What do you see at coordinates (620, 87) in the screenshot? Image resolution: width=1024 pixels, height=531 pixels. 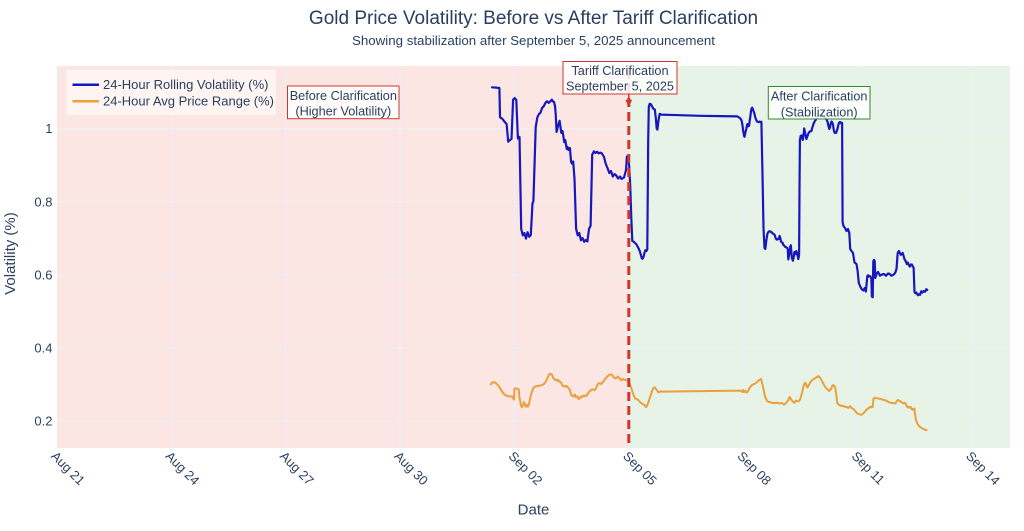 I see `svg-text: September 5, 2025` at bounding box center [620, 87].